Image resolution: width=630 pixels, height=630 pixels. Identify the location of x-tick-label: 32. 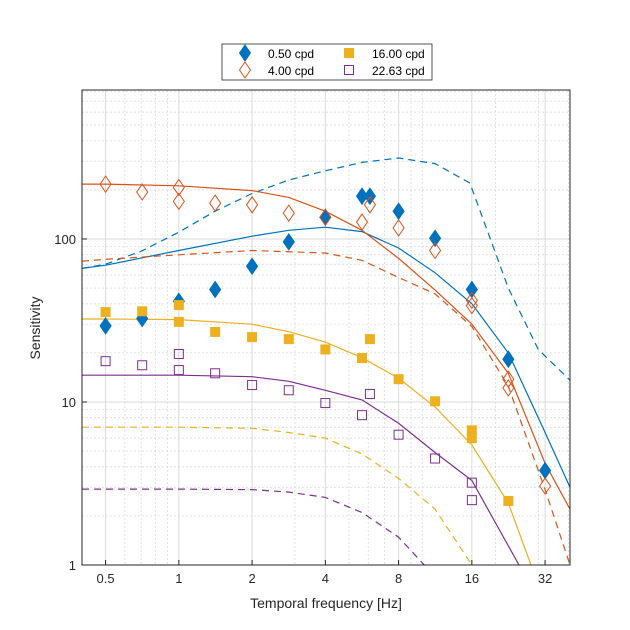
(545, 578).